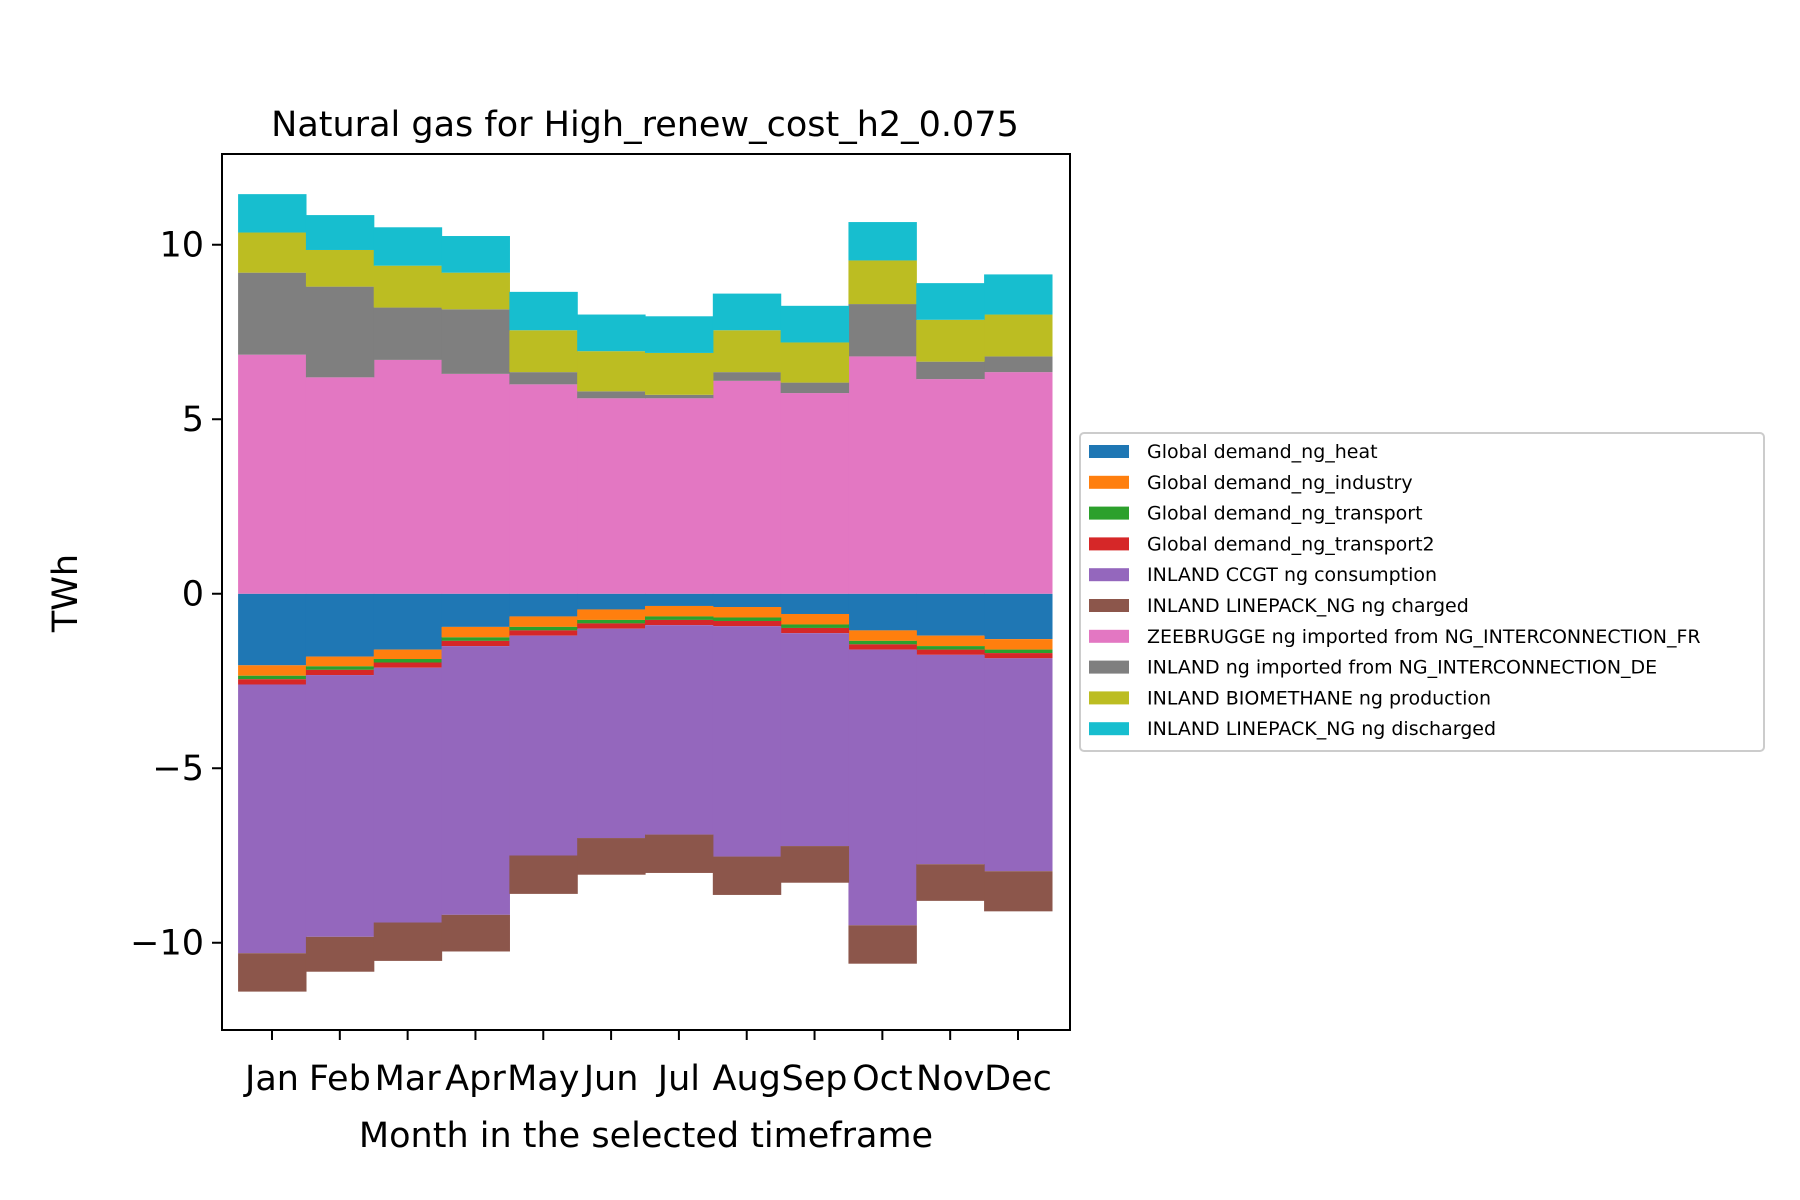  I want to click on x-tick-label: Apr, so click(475, 1079).